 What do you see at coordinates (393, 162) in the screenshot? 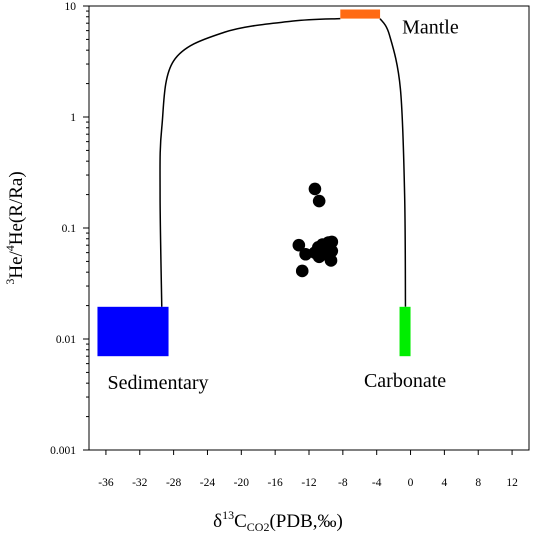
I see `mixing-curve` at bounding box center [393, 162].